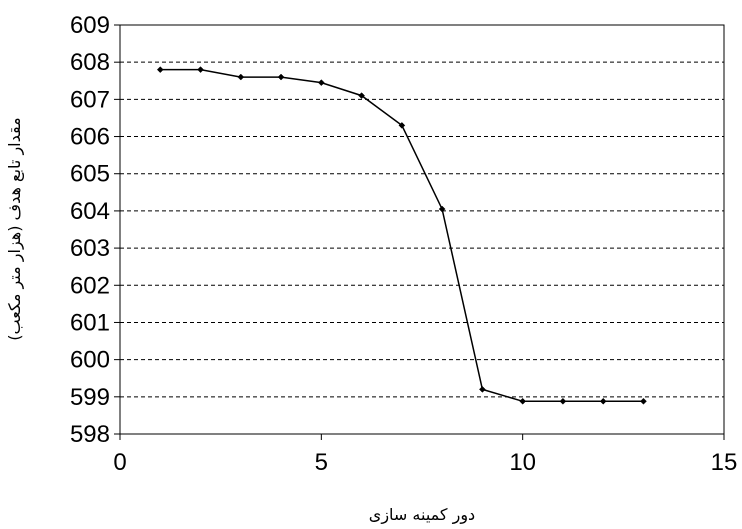 The width and height of the screenshot is (742, 529). Describe the element at coordinates (90, 322) in the screenshot. I see `y-tick-label: 601` at that location.